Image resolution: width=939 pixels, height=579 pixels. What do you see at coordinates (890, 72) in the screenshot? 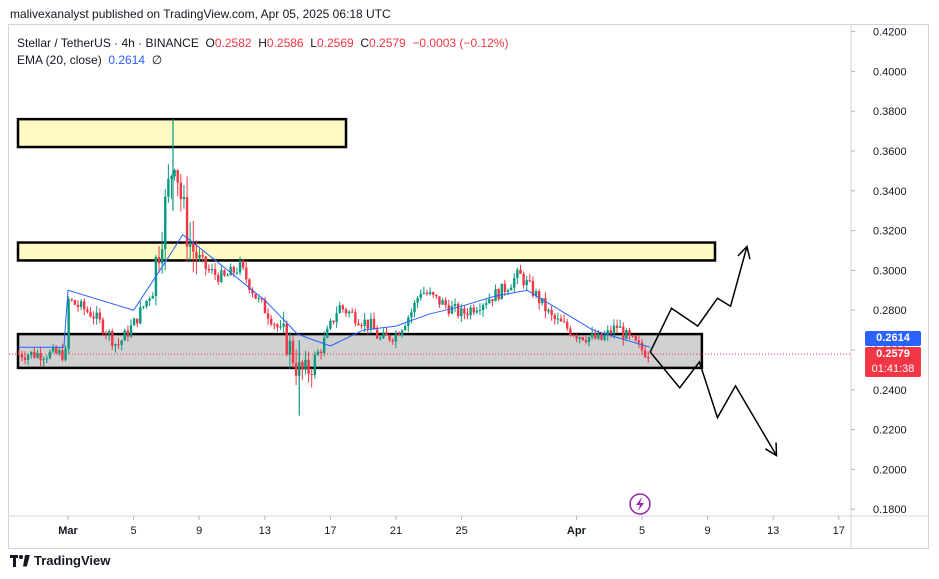
I see `y-tick-label: 0.4000` at bounding box center [890, 72].